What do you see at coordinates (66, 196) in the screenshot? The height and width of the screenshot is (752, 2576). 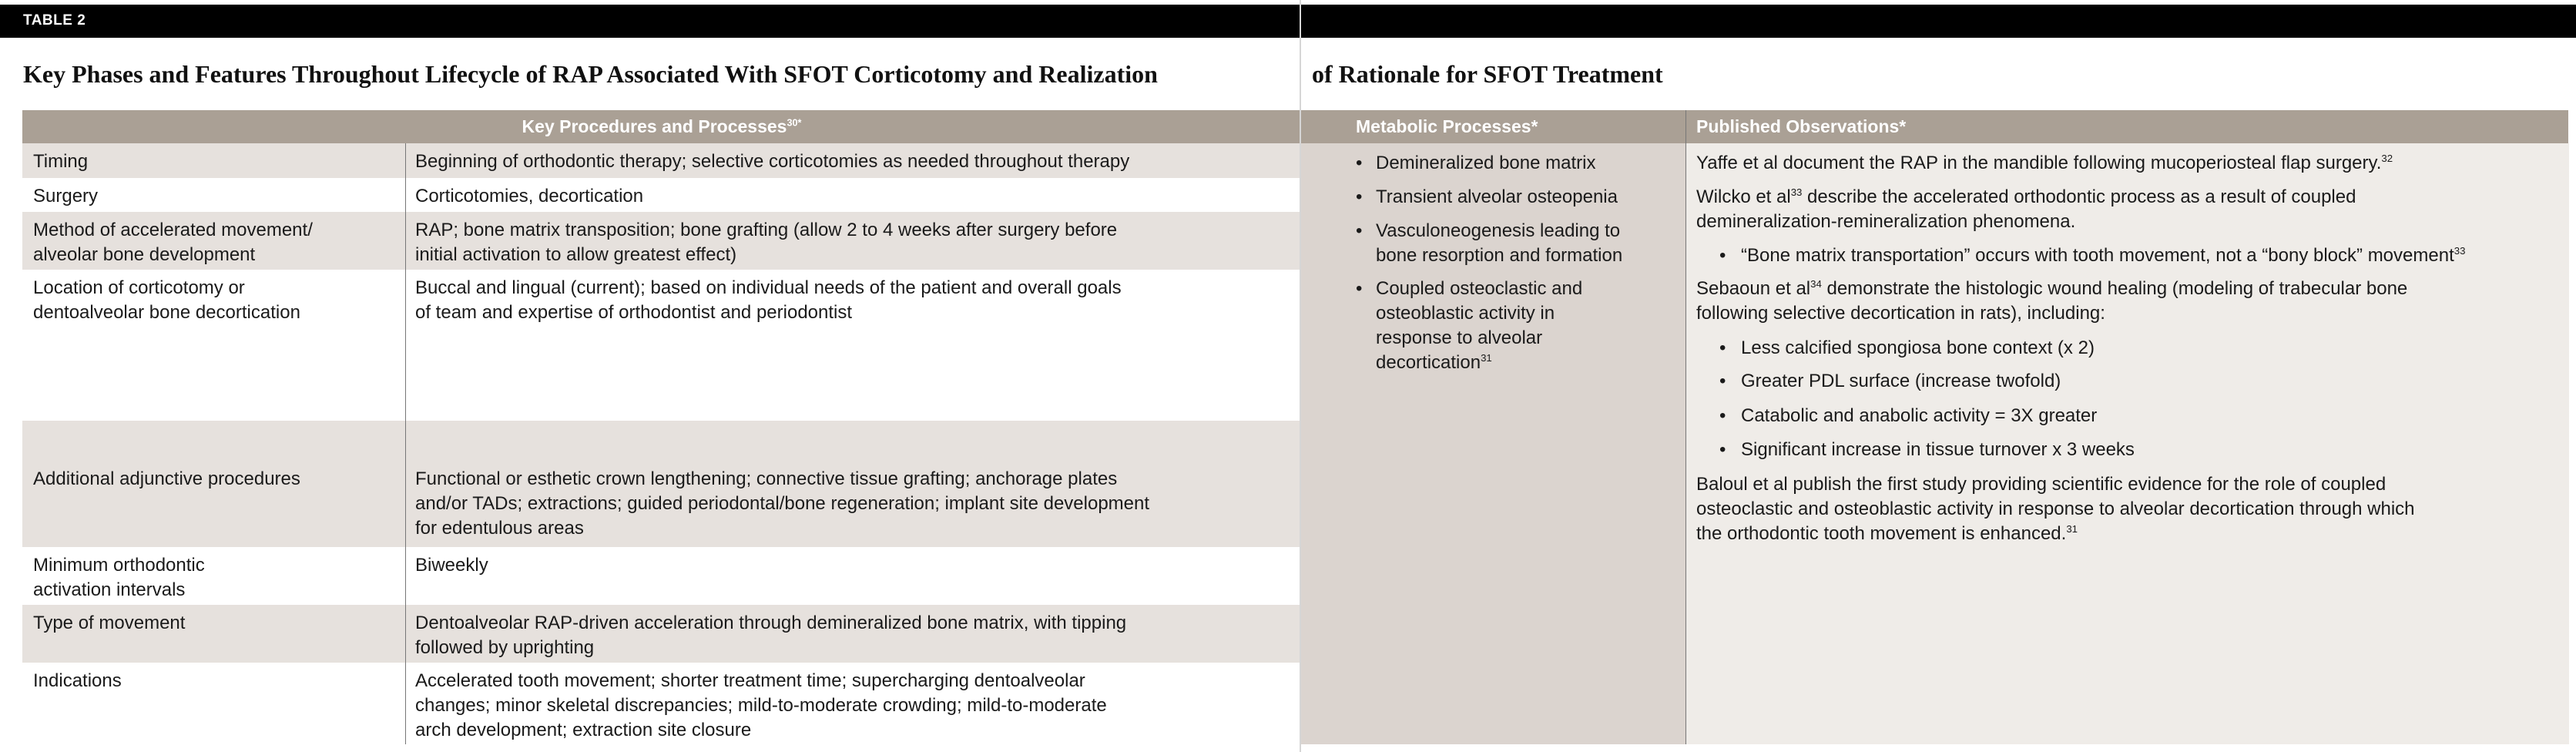 I see `row-label: Surgery` at bounding box center [66, 196].